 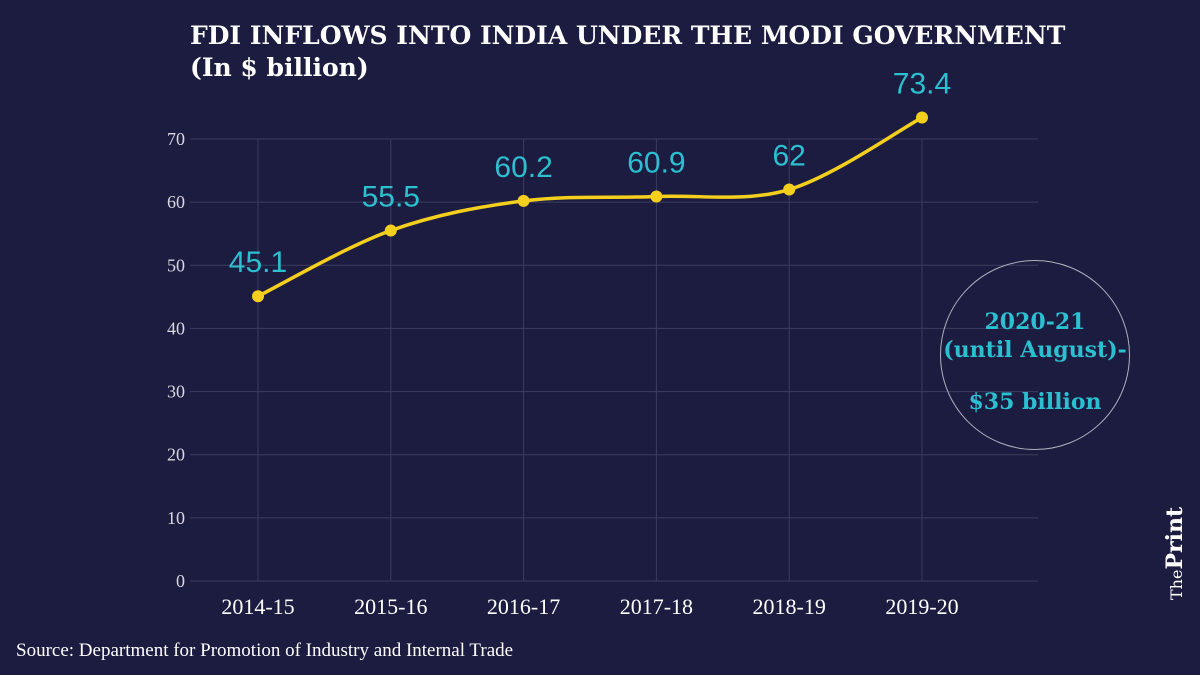 What do you see at coordinates (279, 67) in the screenshot?
I see `title-line-2: (In $ billion)` at bounding box center [279, 67].